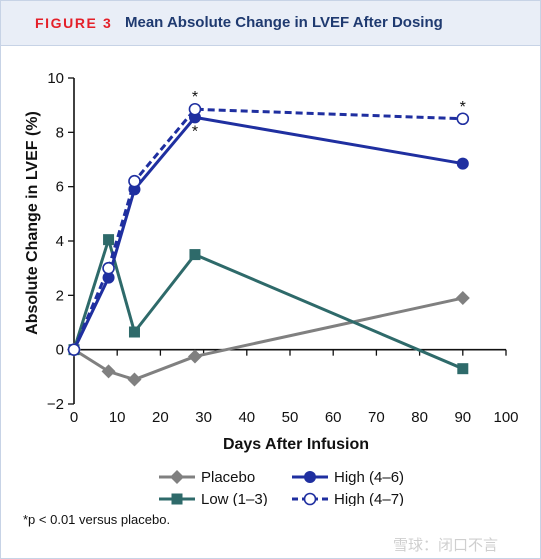 The image size is (541, 559). Describe the element at coordinates (160, 417) in the screenshot. I see `x-tick-label: 20` at that location.